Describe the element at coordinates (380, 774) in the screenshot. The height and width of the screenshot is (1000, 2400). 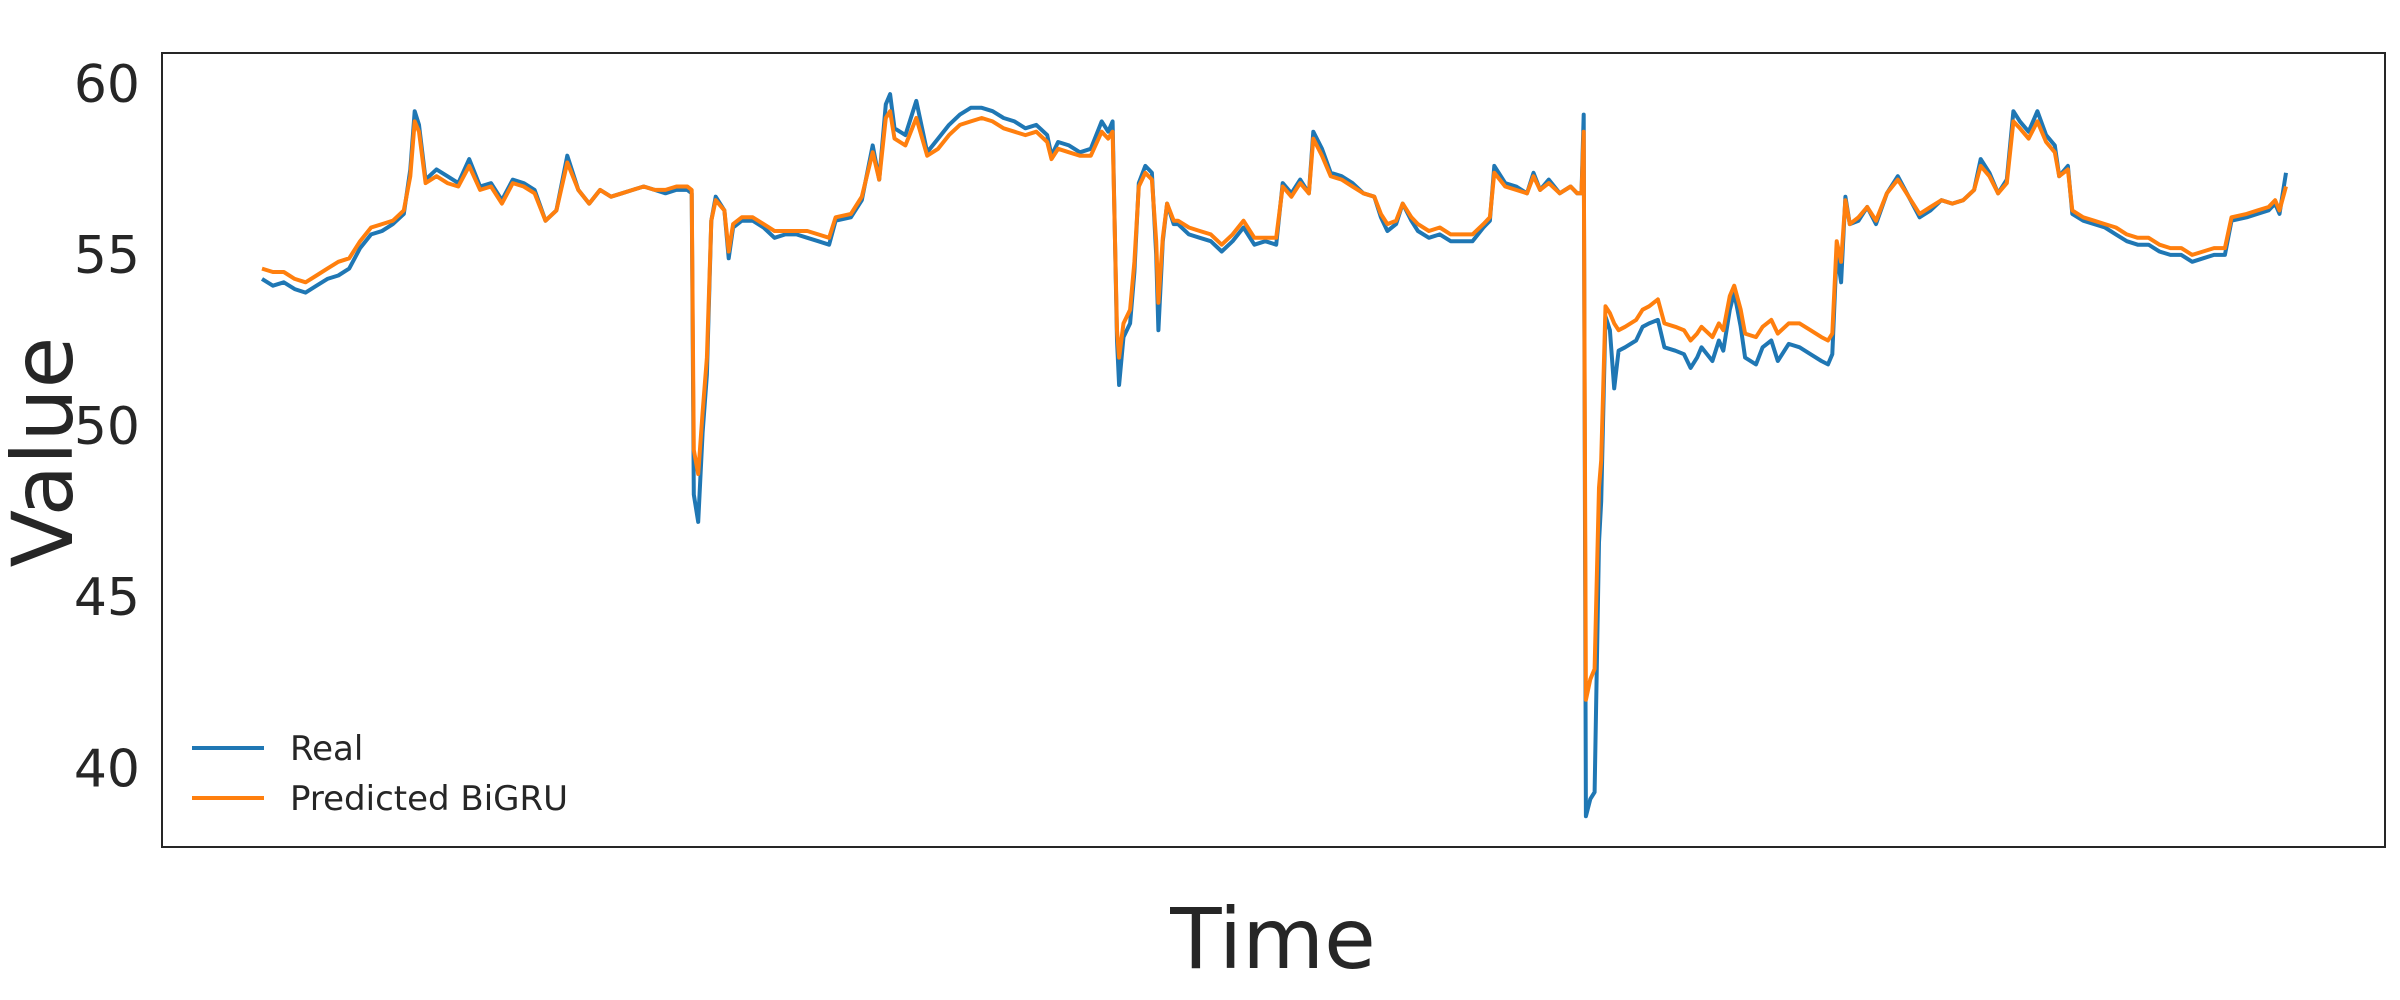
I see `legend: Real Predicted BiGRU` at that location.